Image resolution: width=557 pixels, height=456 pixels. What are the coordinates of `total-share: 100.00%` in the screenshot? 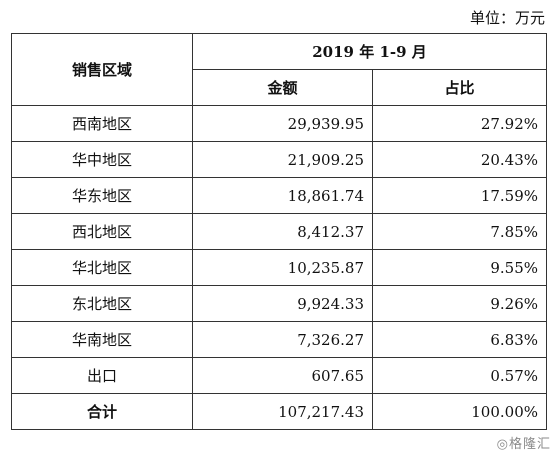 It's located at (459, 411).